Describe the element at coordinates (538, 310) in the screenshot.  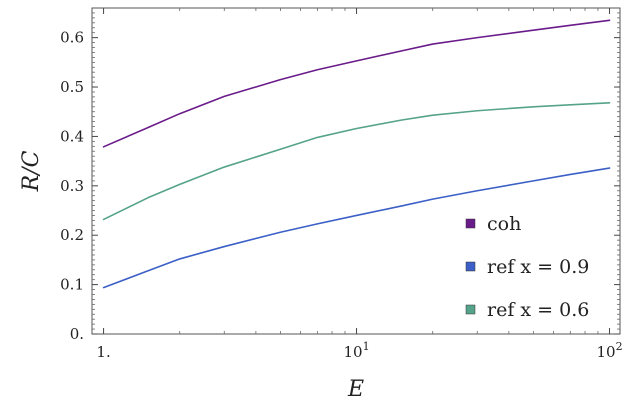
I see `legend-label: ref x = 0.6` at that location.